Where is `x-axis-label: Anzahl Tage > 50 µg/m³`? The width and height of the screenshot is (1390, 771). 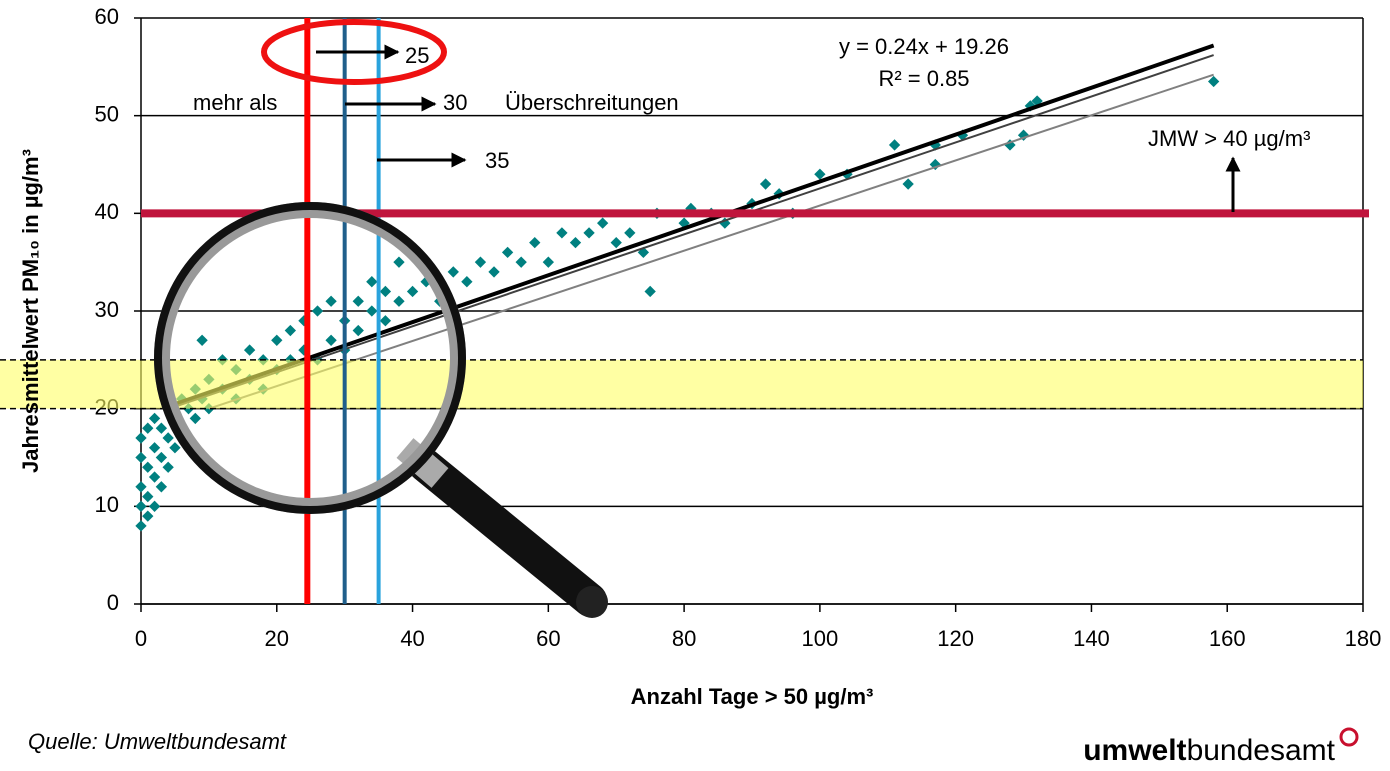 x-axis-label: Anzahl Tage > 50 µg/m³ is located at coordinates (752, 696).